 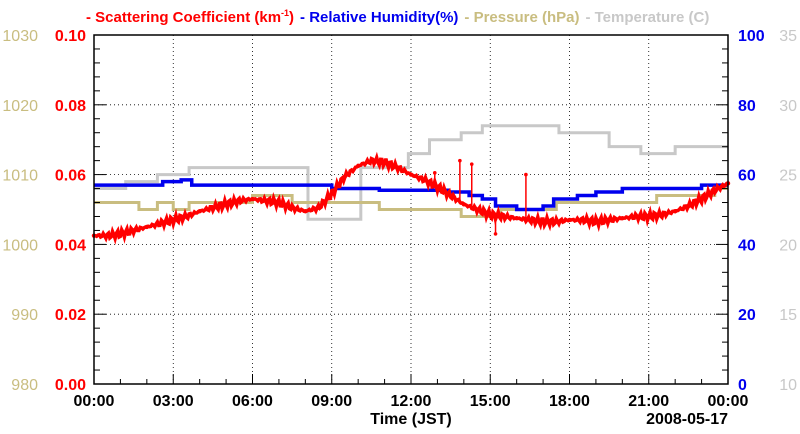 What do you see at coordinates (747, 176) in the screenshot?
I see `humidity-tick-label: 60` at bounding box center [747, 176].